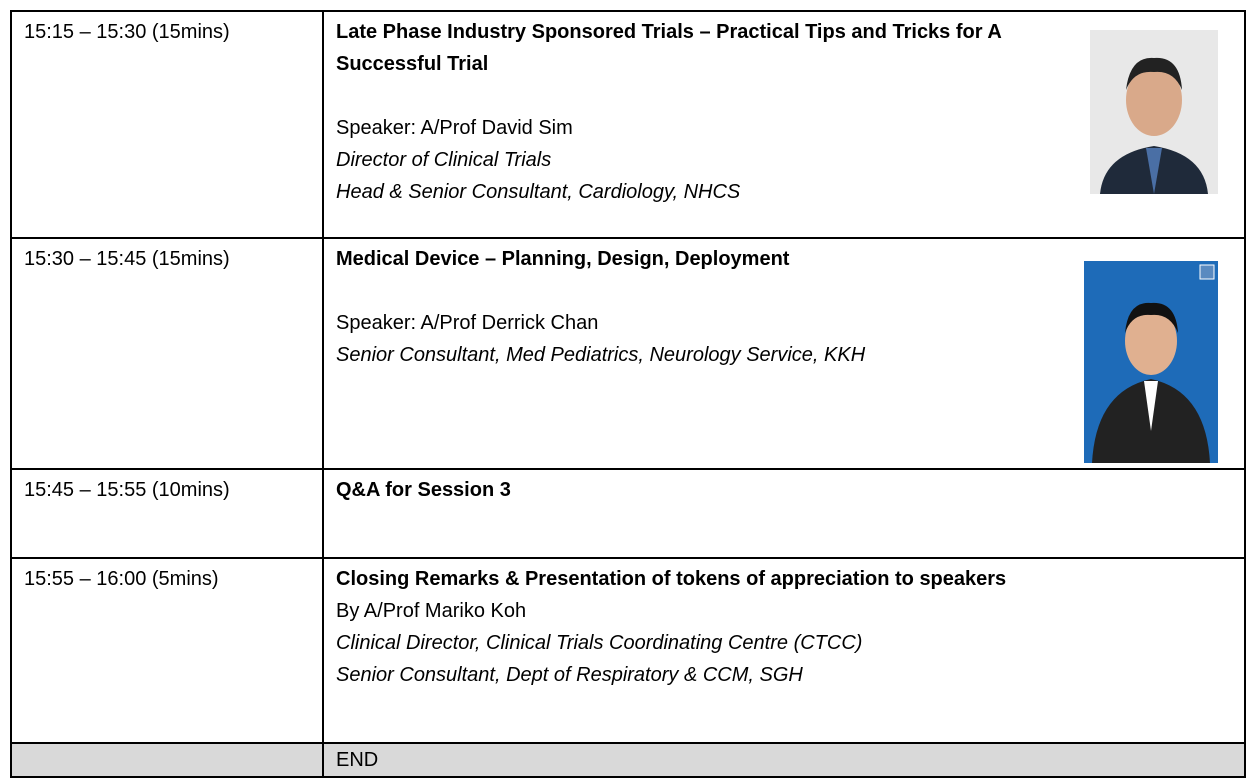  I want to click on time-cell: 15:55 – 16:00 (5mins), so click(167, 650).